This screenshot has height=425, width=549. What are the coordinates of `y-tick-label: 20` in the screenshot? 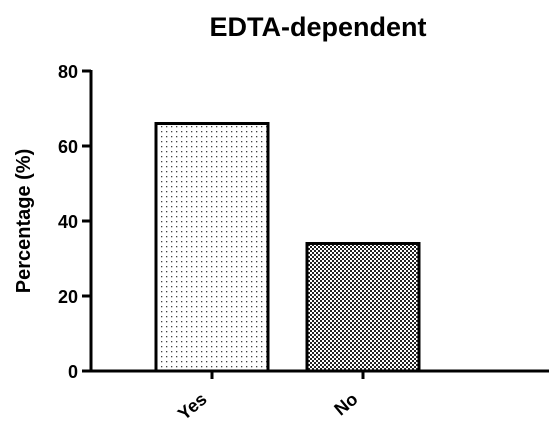 It's located at (68, 297).